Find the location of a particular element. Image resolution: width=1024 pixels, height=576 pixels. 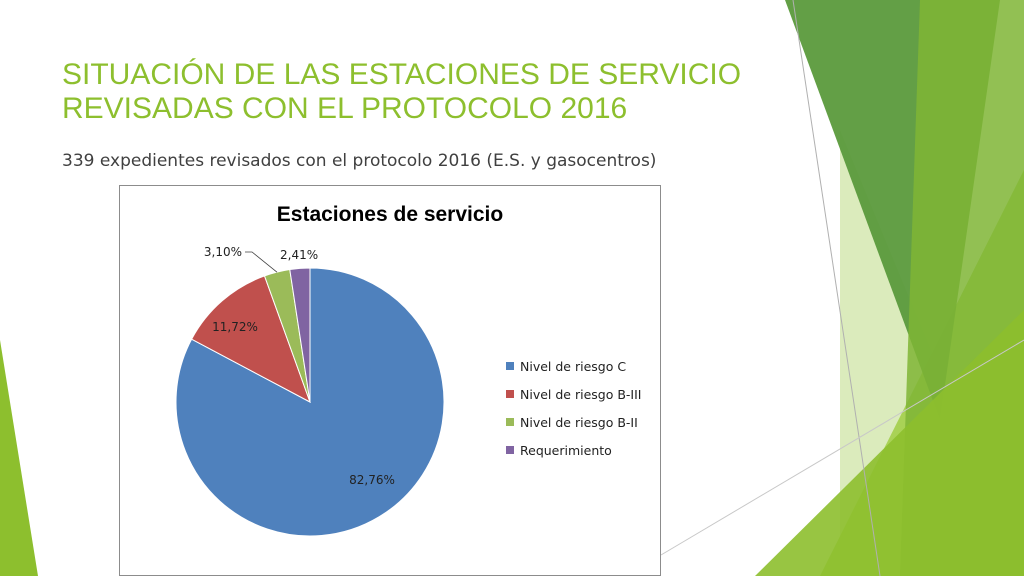

legend-label-1: Nivel de riesgo C is located at coordinates (573, 366).